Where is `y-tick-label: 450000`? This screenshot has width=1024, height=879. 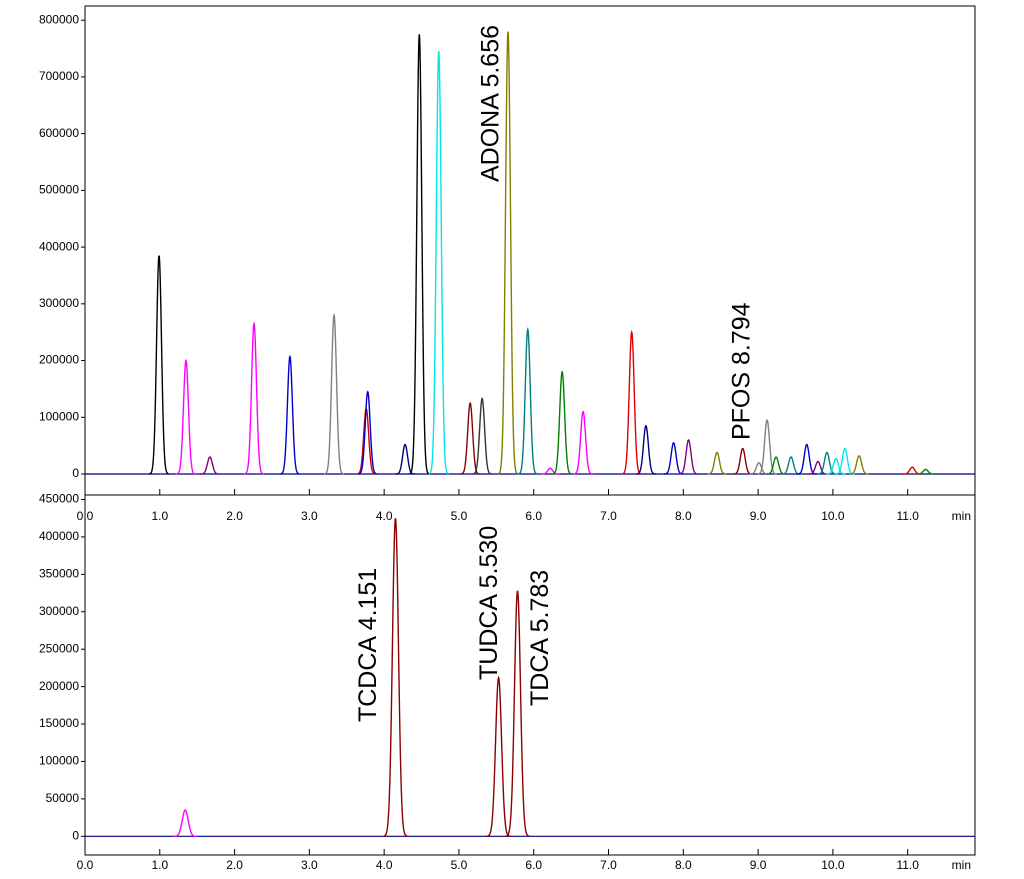 y-tick-label: 450000 is located at coordinates (59, 499).